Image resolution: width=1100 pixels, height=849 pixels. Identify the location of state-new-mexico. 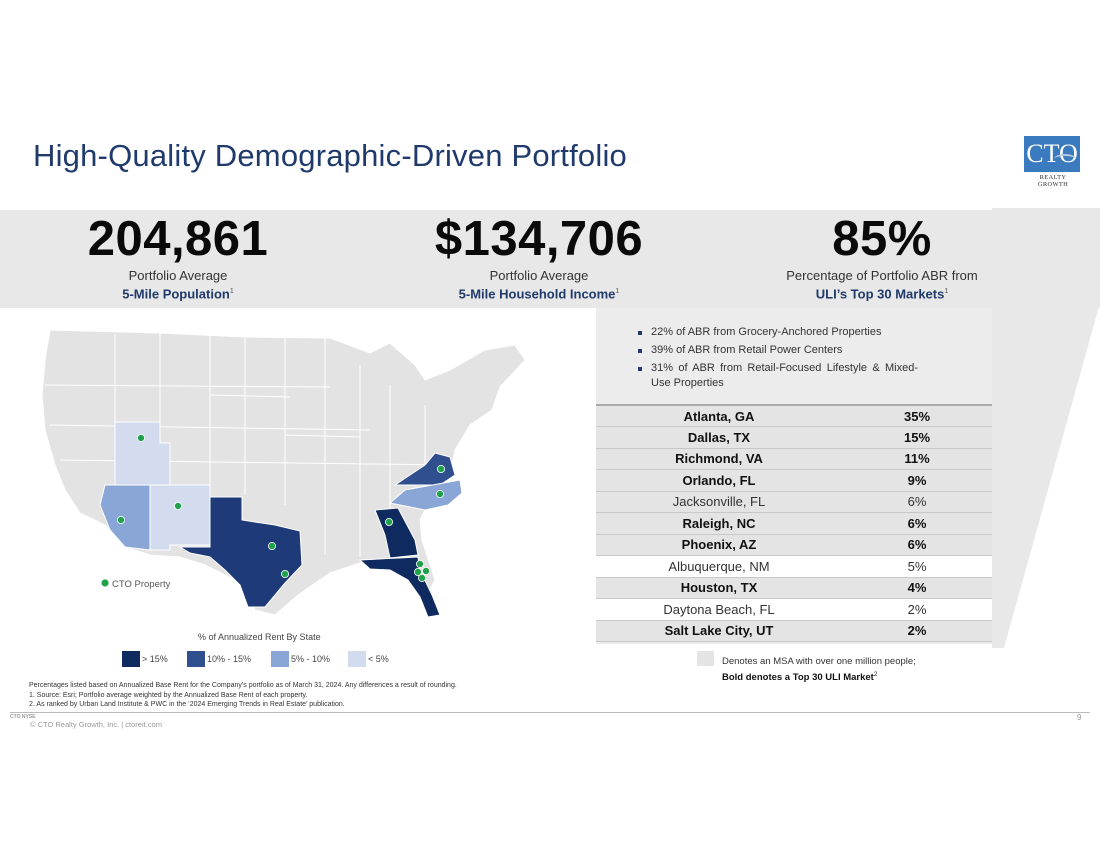
(180, 517).